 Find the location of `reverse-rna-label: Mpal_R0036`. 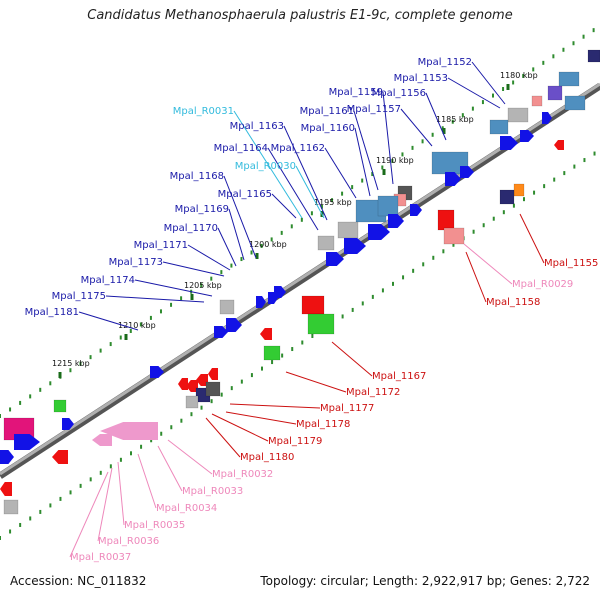

reverse-rna-label: Mpal_R0036 is located at coordinates (128, 541).